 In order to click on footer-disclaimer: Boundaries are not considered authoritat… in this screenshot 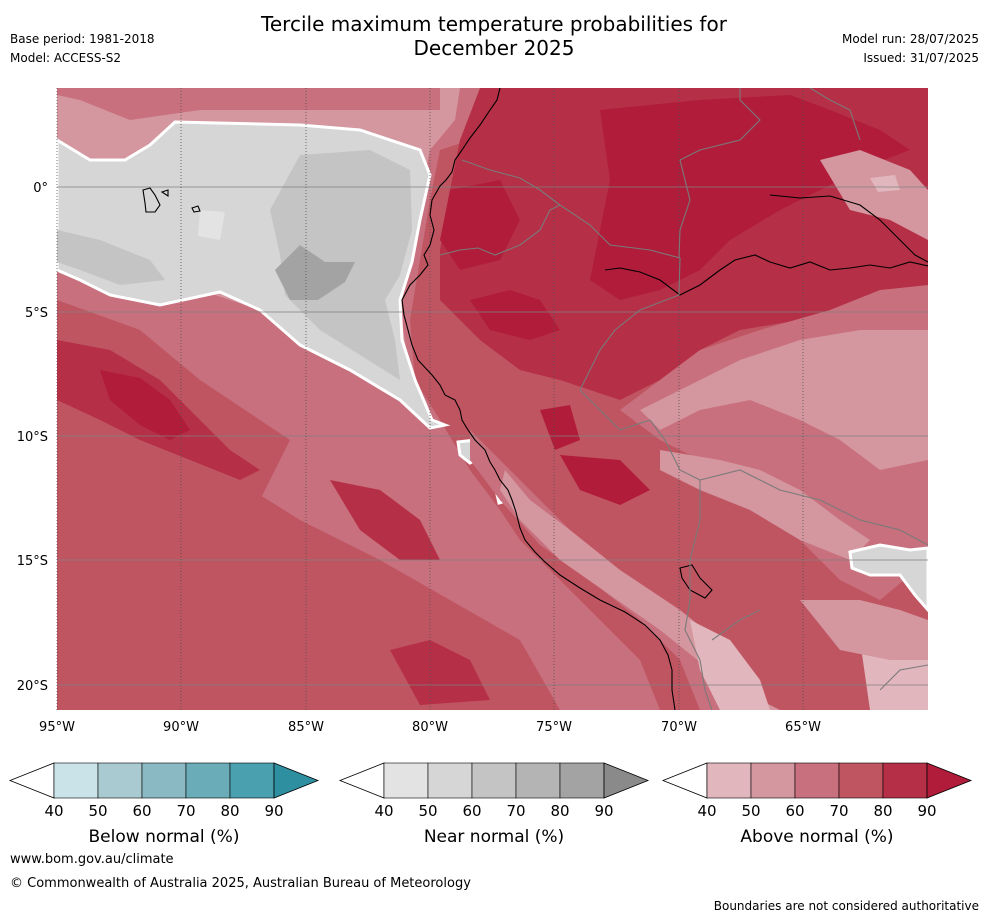, I will do `click(846, 906)`.